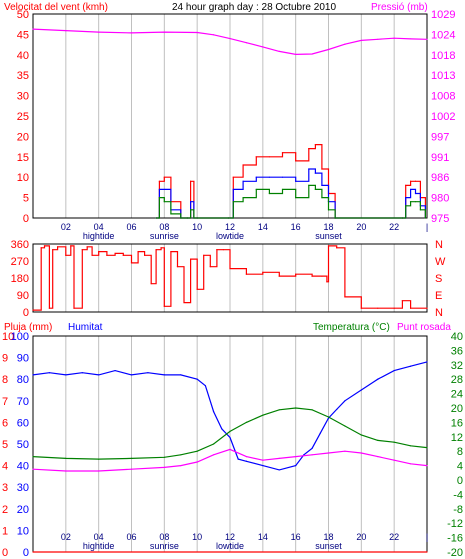  I want to click on wind-tick-label: 35, so click(23, 76).